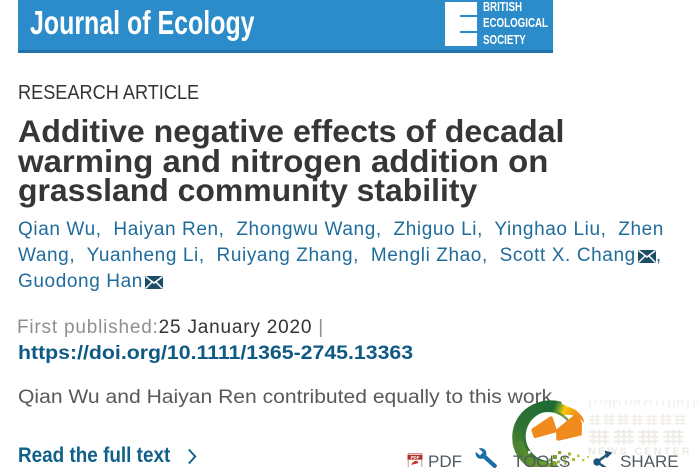 The image size is (700, 472). What do you see at coordinates (415, 457) in the screenshot?
I see `svg-text: PDF` at bounding box center [415, 457].